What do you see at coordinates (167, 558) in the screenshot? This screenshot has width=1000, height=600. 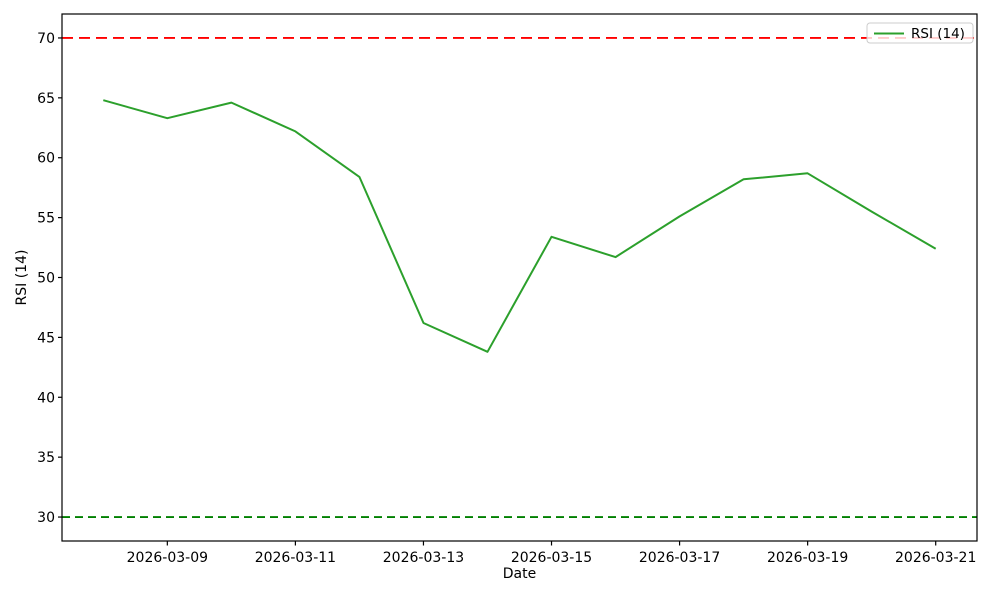 I see `x-tick-label: 2026-03-09` at bounding box center [167, 558].